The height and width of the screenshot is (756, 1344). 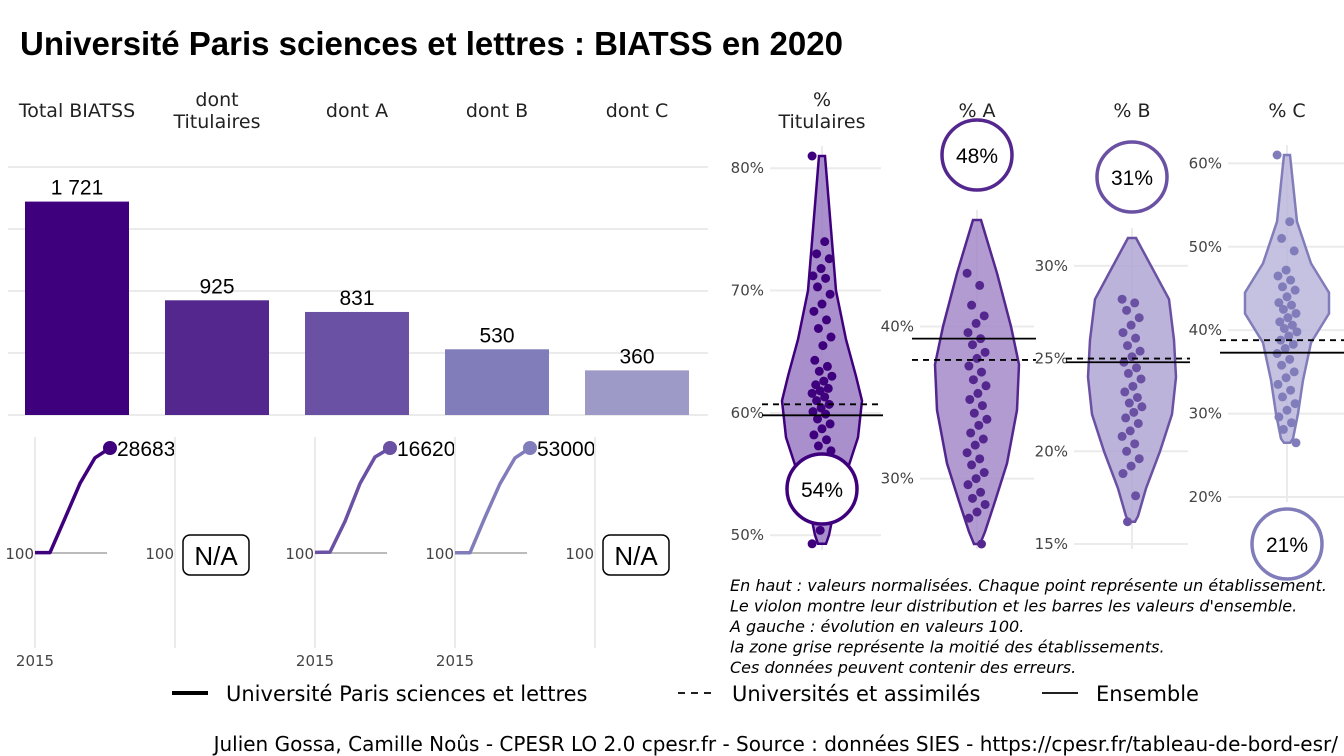 I want to click on violin-tick-label: 60%, so click(x=1205, y=163).